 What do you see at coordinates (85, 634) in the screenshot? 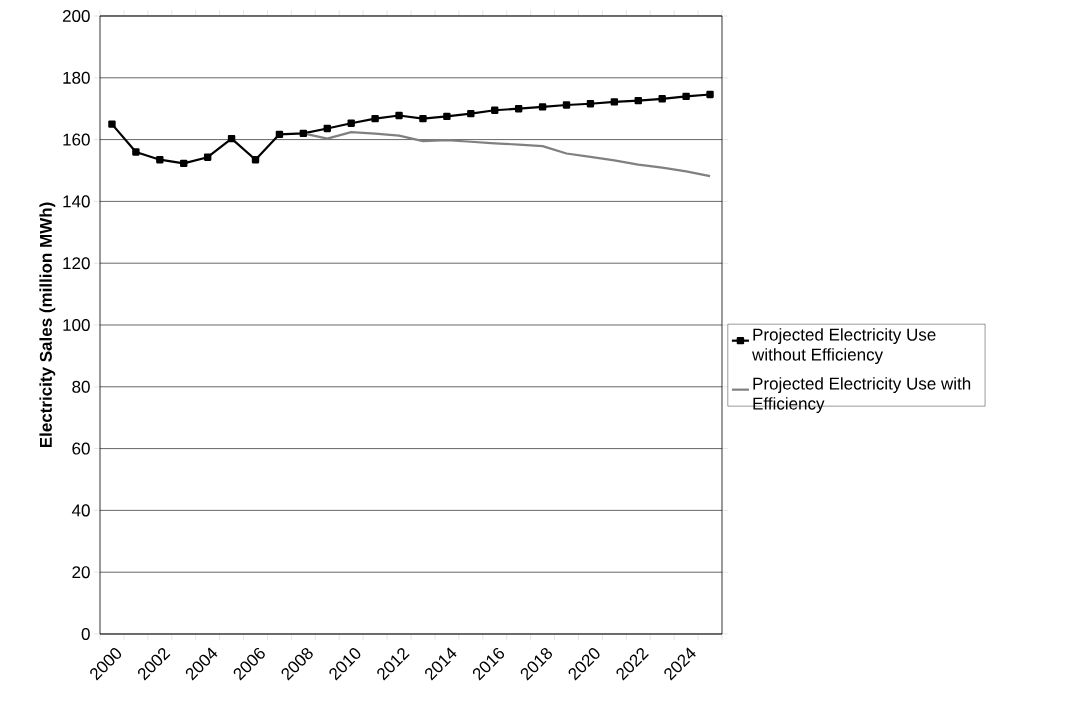
I see `y-tick-label: 0` at bounding box center [85, 634].